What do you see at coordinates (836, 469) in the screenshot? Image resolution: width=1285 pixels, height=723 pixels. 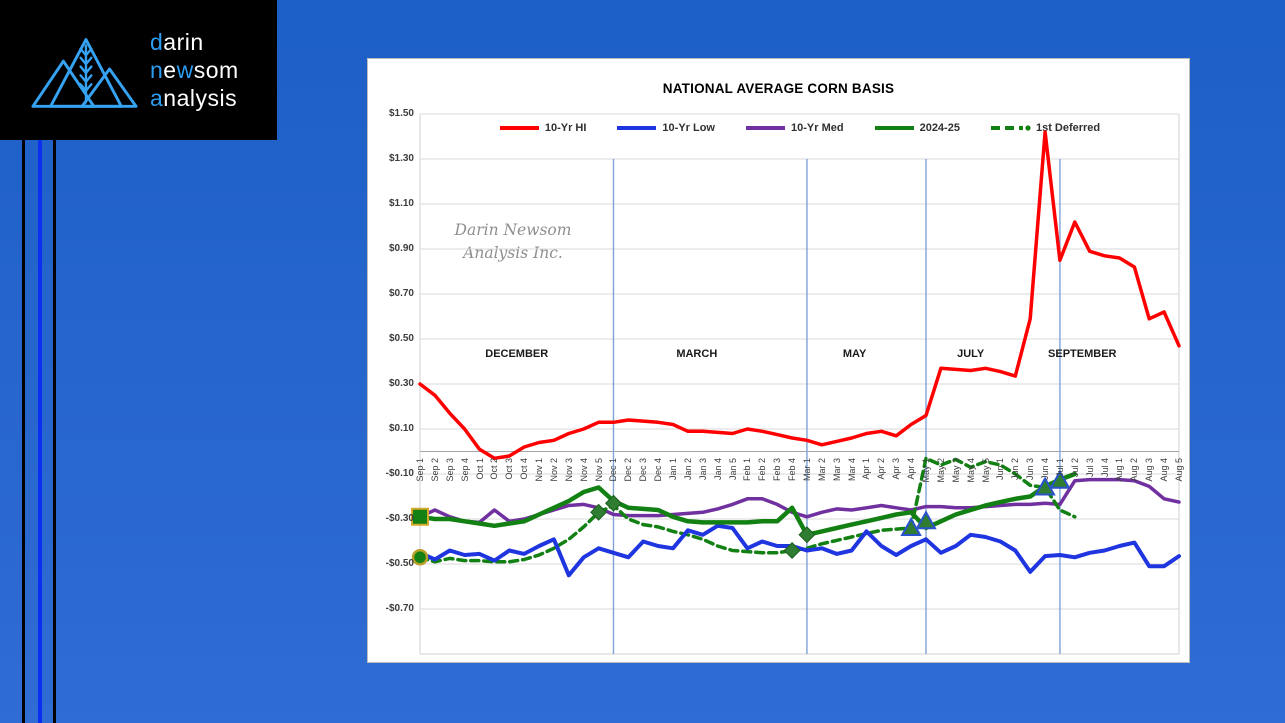 I see `x-axis-label: Mar 3` at bounding box center [836, 469].